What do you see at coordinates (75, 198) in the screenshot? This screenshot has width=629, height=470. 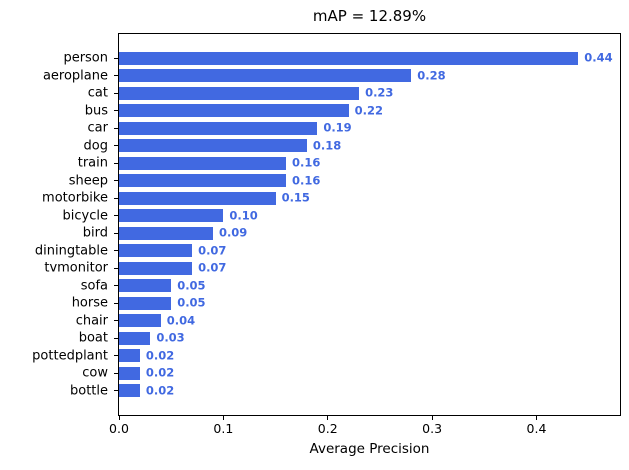 I see `ytick-label-motorbike: motorbike` at bounding box center [75, 198].